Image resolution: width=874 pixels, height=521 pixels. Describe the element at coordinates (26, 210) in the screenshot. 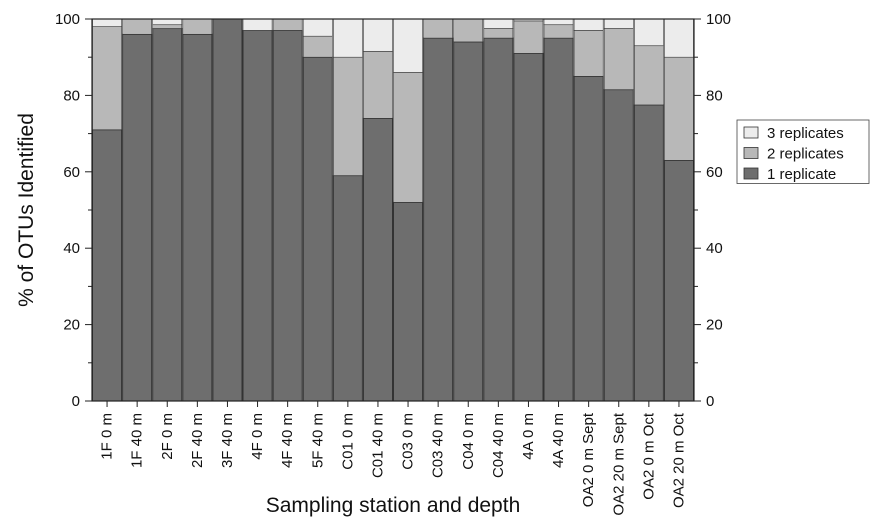

I see `y-axis-title: % of OTUs Identified` at that location.